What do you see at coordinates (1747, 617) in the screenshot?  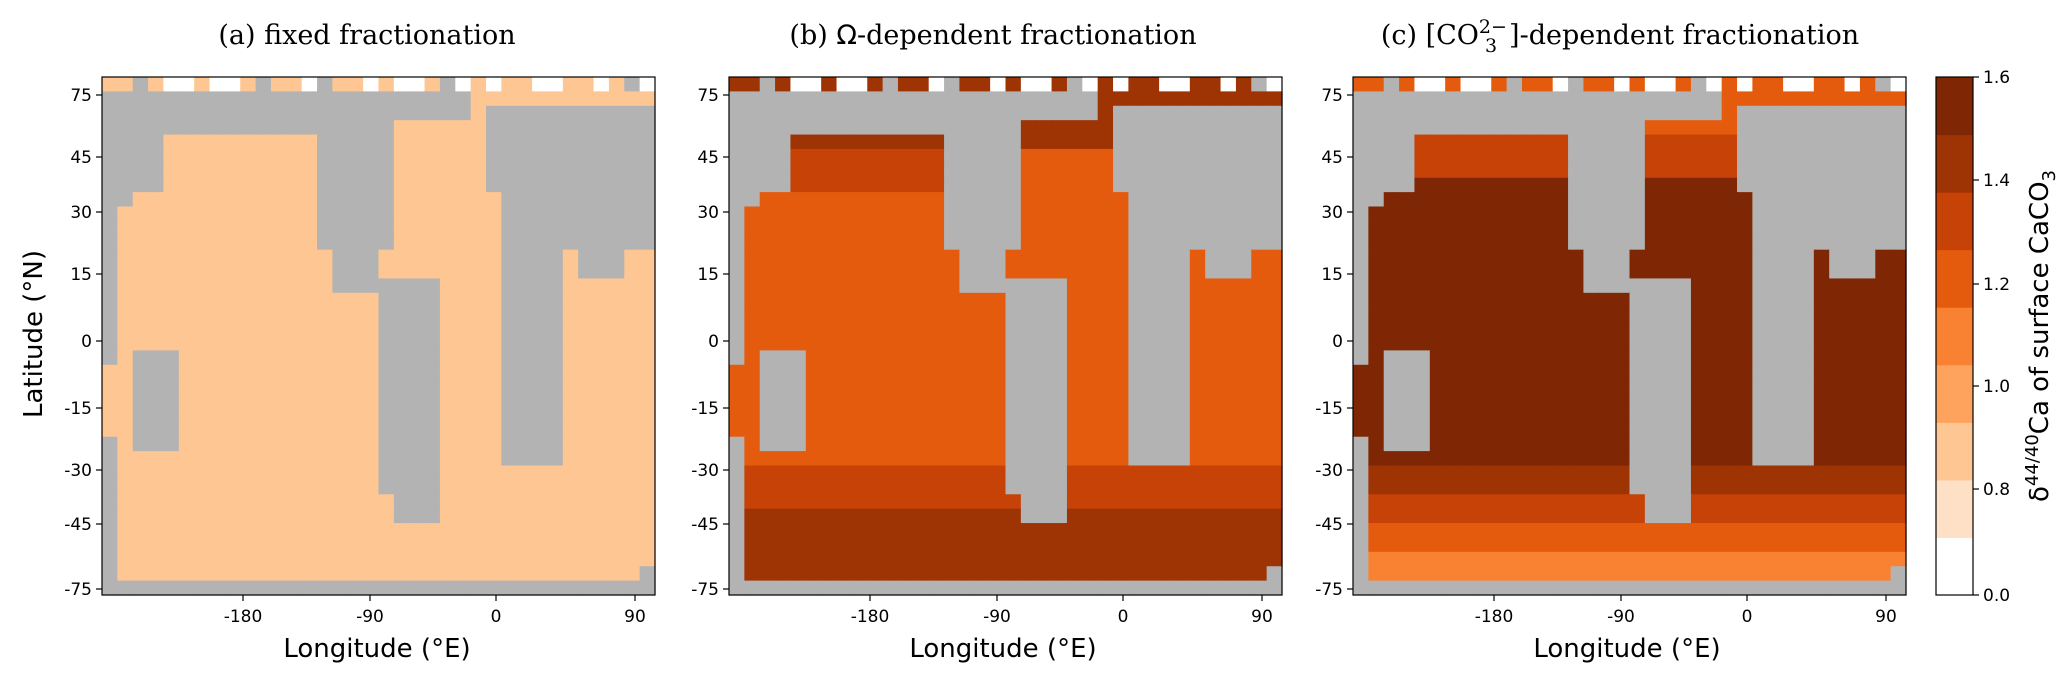 I see `x-tick-label: 0` at bounding box center [1747, 617].